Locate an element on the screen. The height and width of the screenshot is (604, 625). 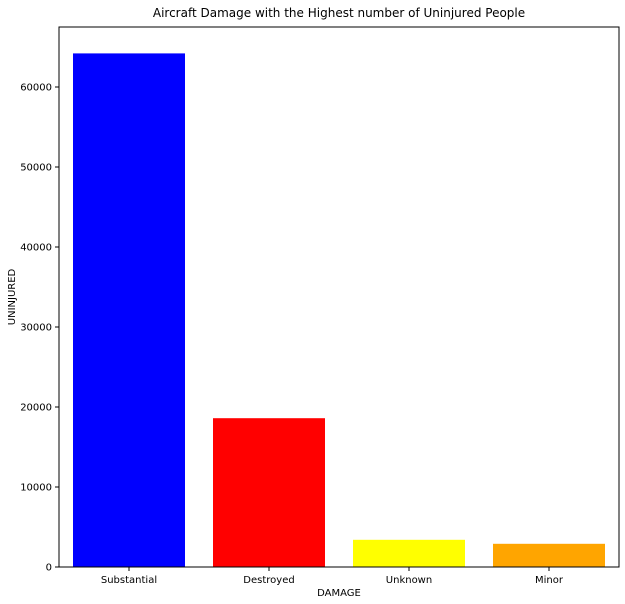
y-axis-ticks: 0 10000 20000 30000 40000 50000 60000 is located at coordinates (39, 328).